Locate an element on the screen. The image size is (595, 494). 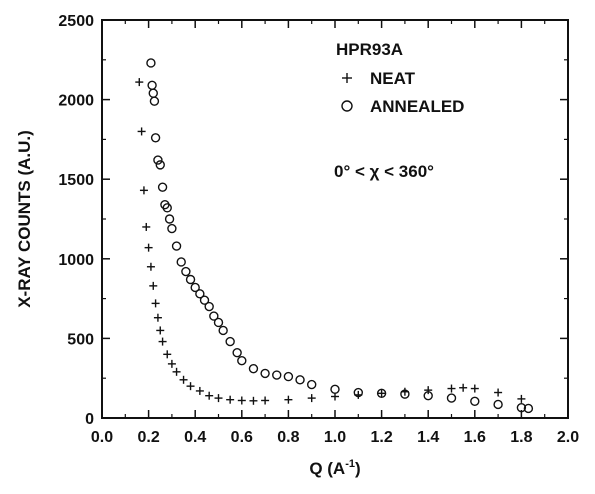
legend: HPR93A NEAT ANNEALED is located at coordinates (400, 78).